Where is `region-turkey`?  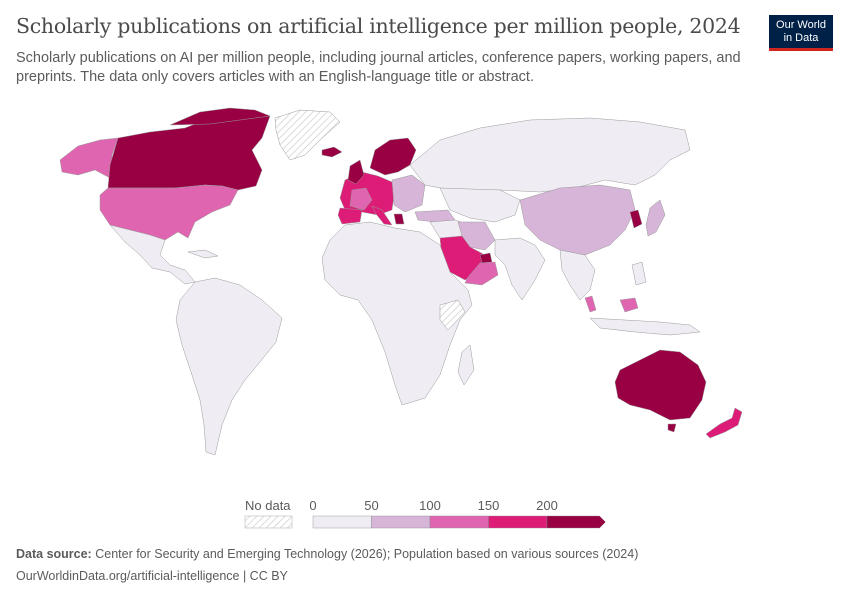 region-turkey is located at coordinates (435, 216).